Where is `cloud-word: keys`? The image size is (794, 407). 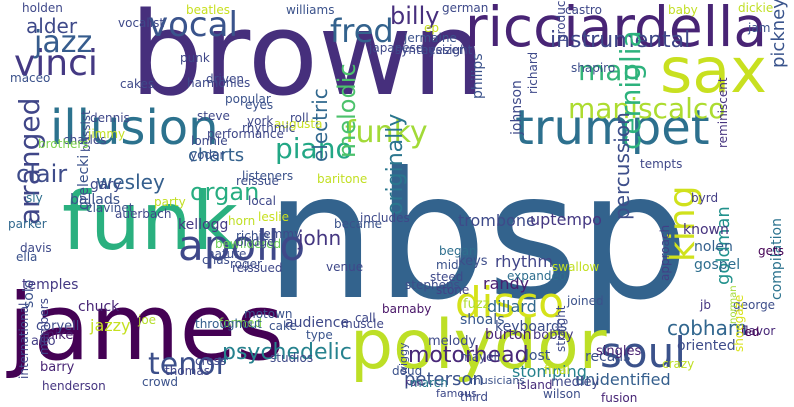
cloud-word: keys is located at coordinates (473, 261).